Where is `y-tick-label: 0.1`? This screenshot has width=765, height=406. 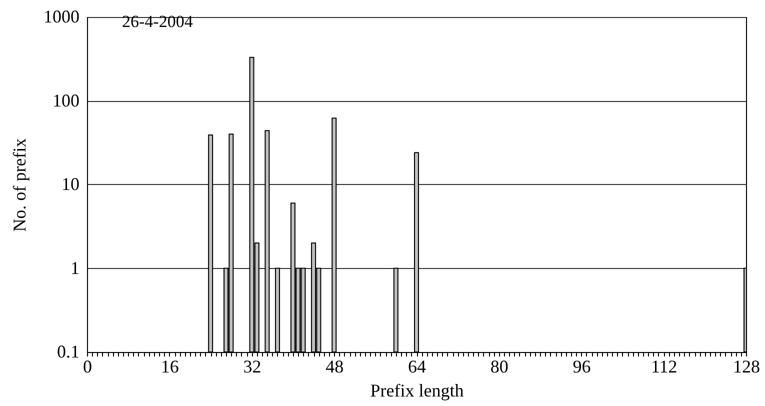 y-tick-label: 0.1 is located at coordinates (68, 352).